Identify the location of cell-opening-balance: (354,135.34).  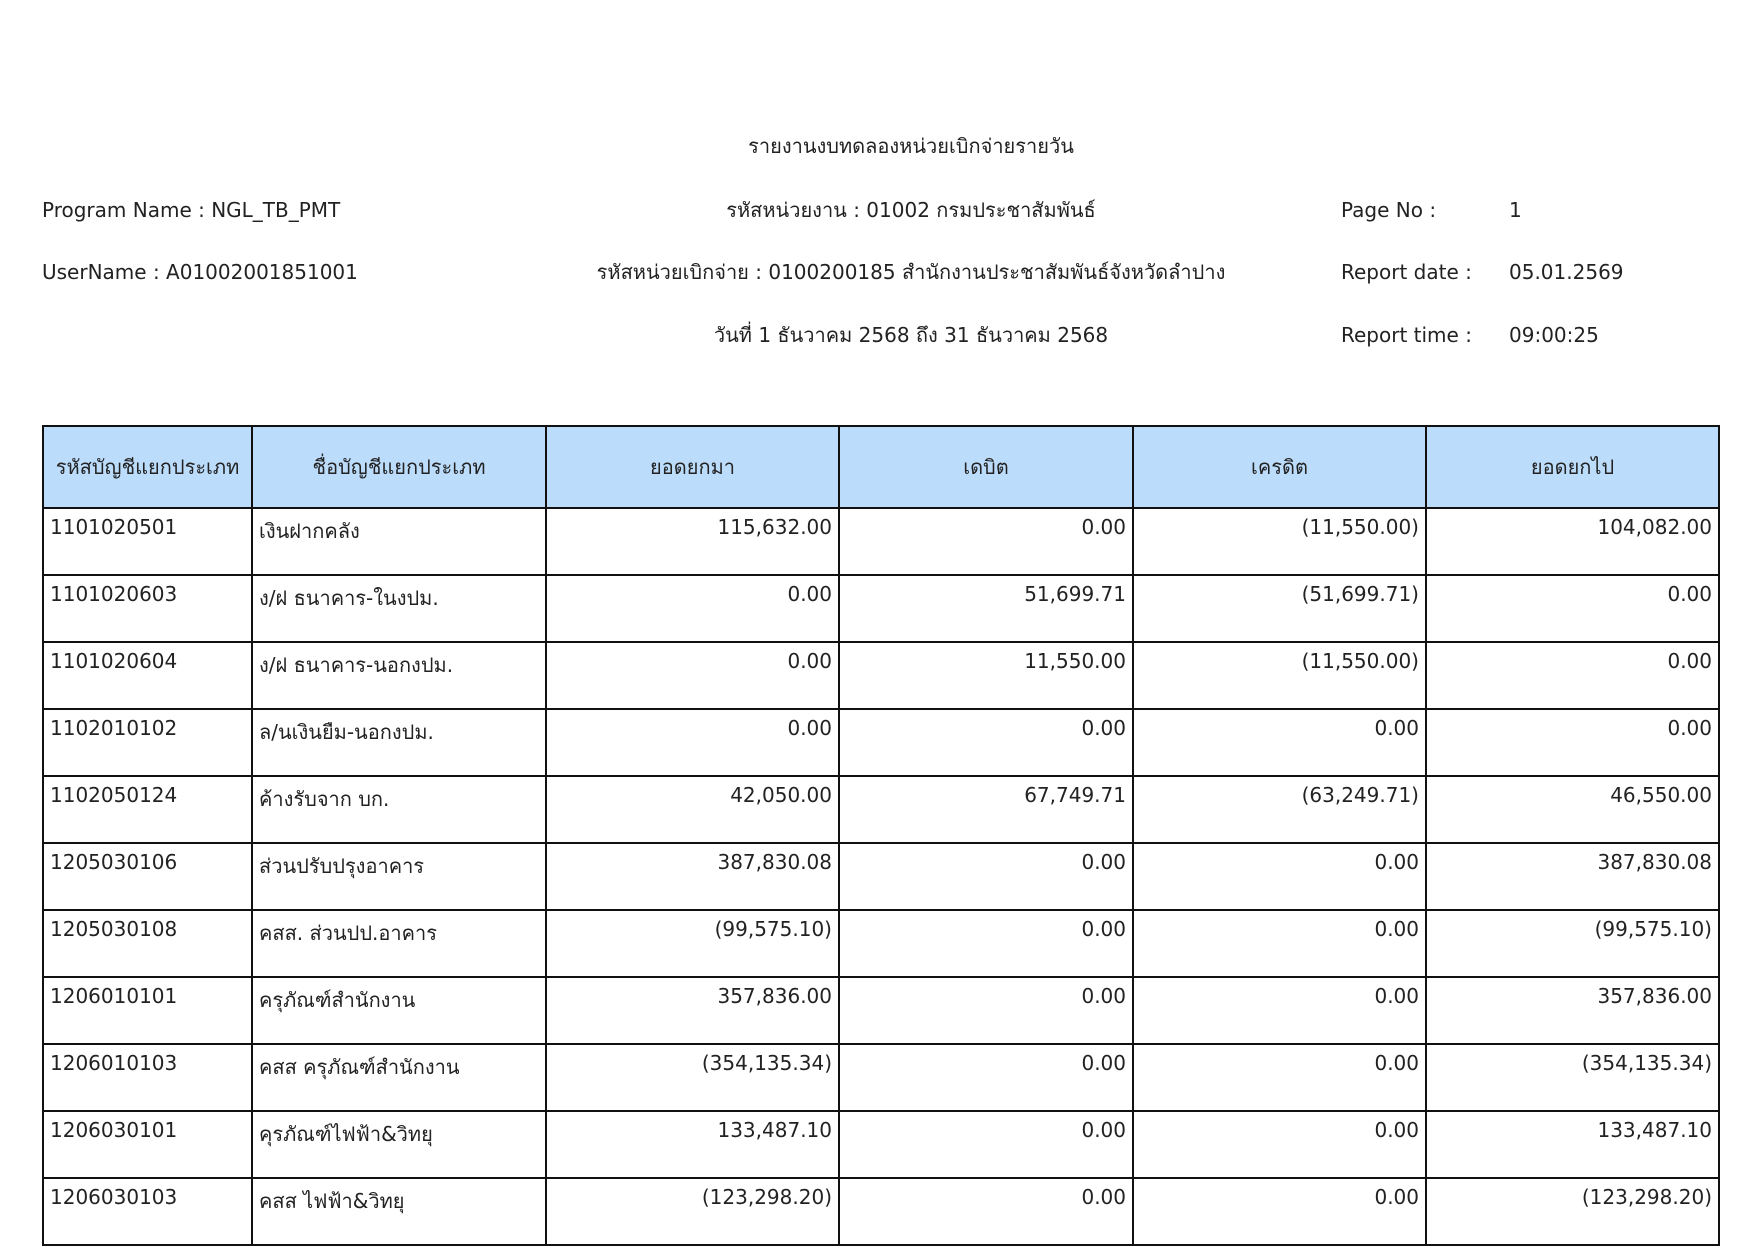
(692, 1077).